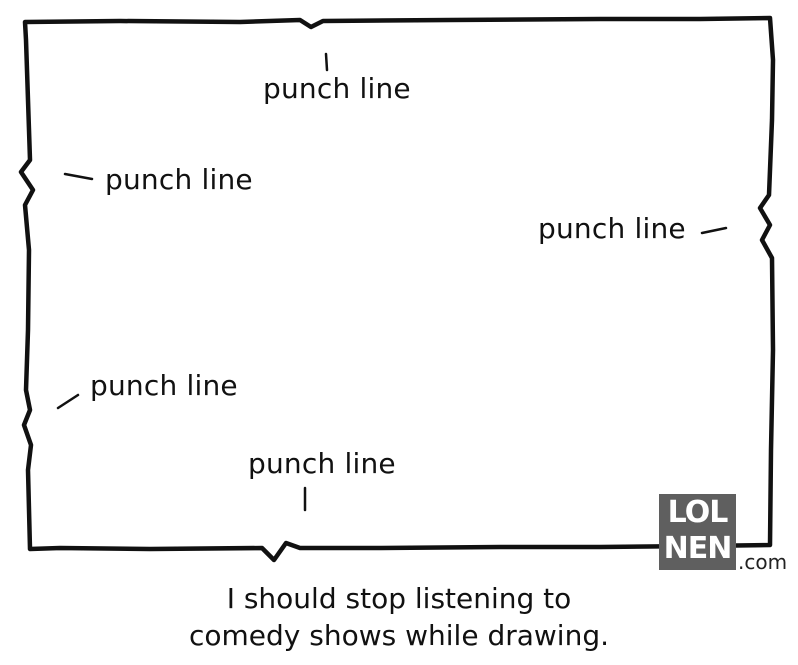 Image resolution: width=798 pixels, height=665 pixels. Describe the element at coordinates (698, 548) in the screenshot. I see `logo-bottom-text: NEN` at that location.